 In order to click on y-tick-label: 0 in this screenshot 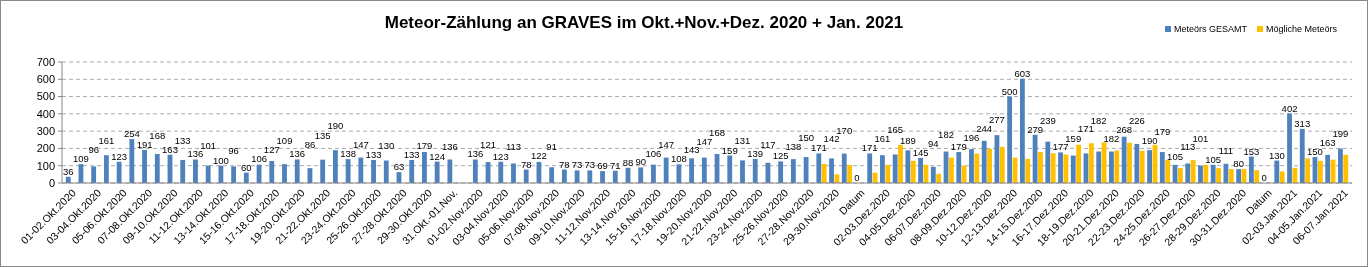, I will do `click(51, 182)`.